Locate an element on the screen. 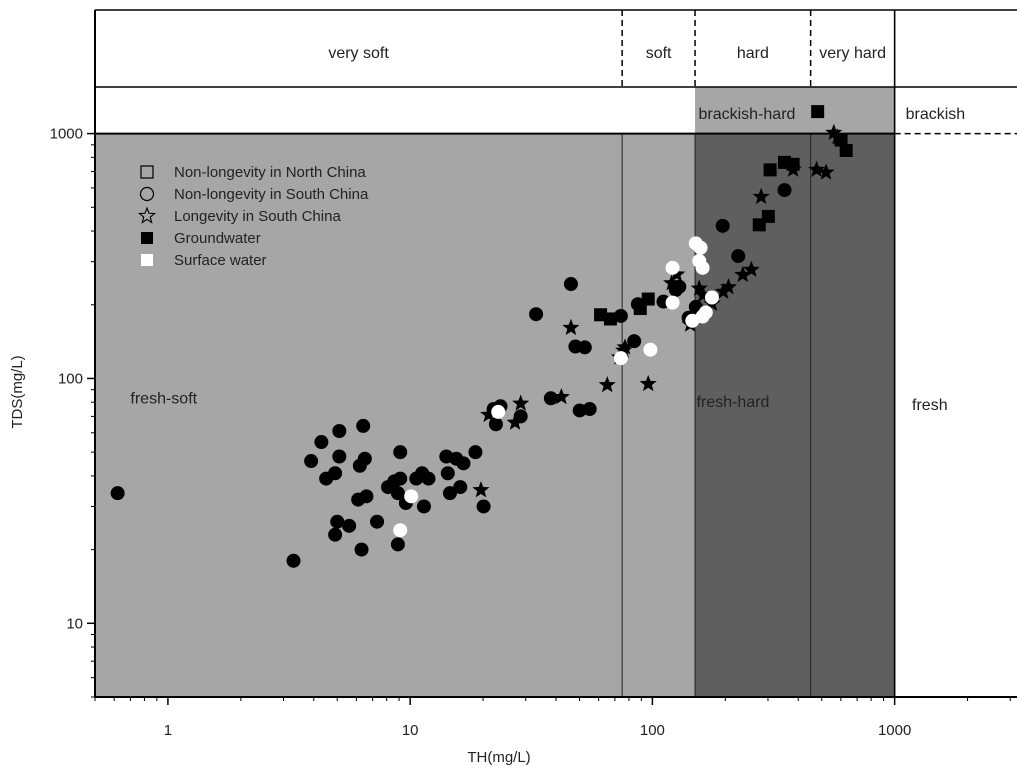 This screenshot has width=1017, height=769. region-label-fresh: fresh is located at coordinates (930, 405).